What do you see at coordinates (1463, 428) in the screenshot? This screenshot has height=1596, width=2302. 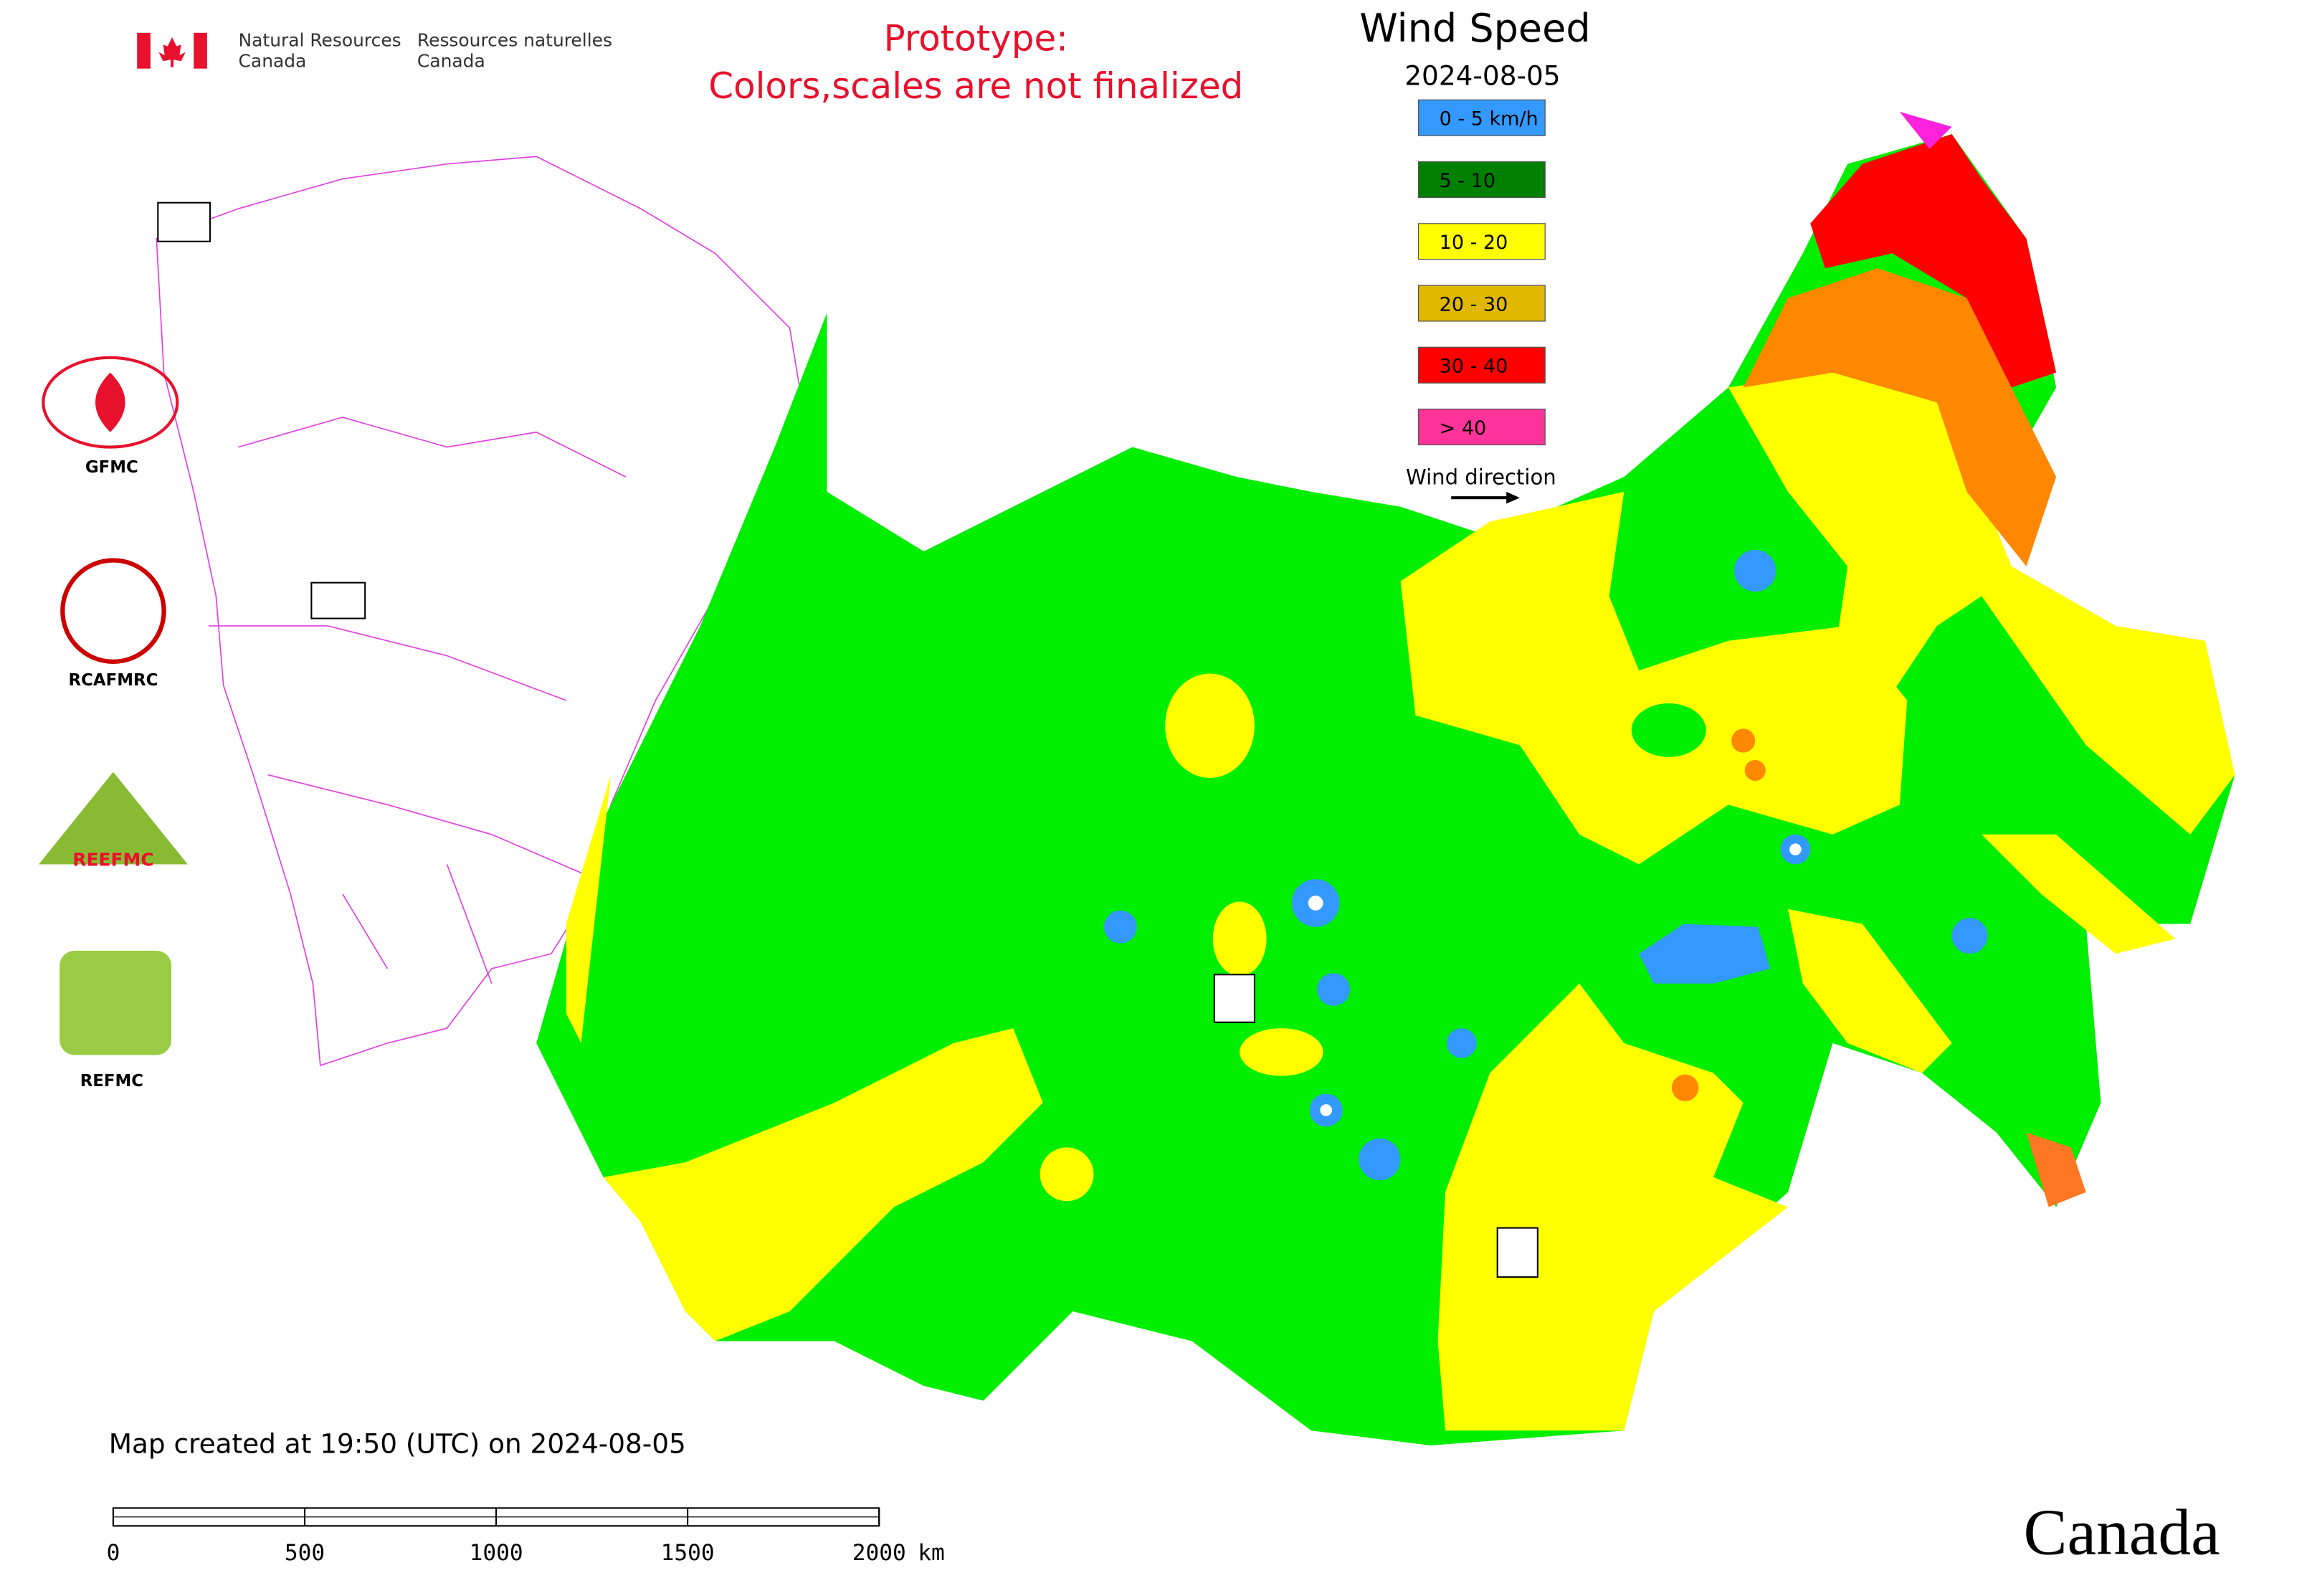 I see `legend-label: > 40` at bounding box center [1463, 428].